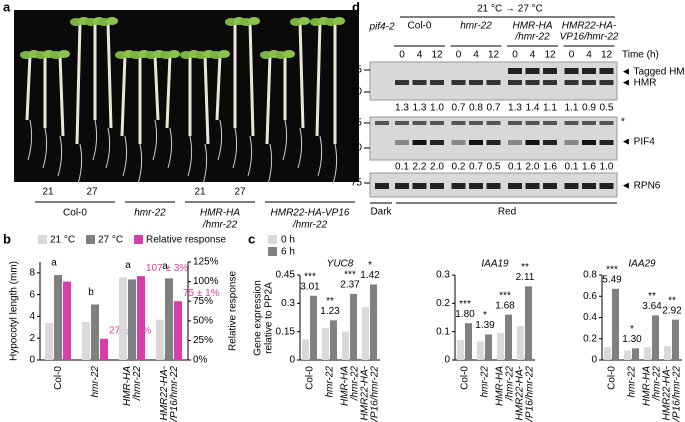 This screenshot has width=685, height=422. What do you see at coordinates (402, 167) in the screenshot?
I see `quantification: 0.1` at bounding box center [402, 167].